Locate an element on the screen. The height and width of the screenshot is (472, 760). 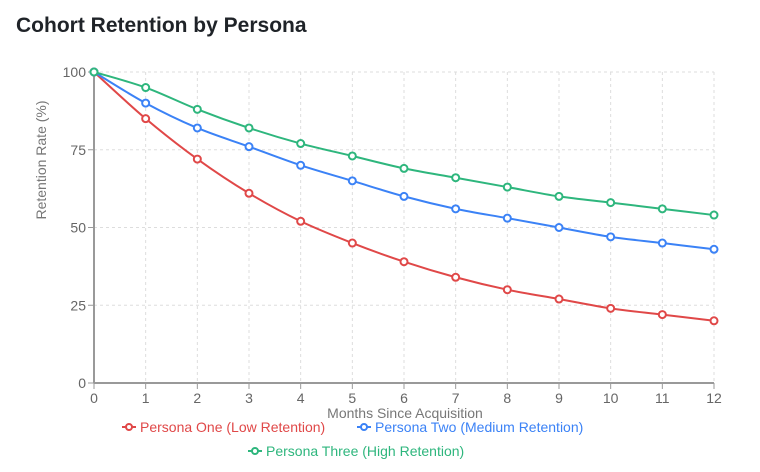
x-tick-label: 10 is located at coordinates (611, 398).